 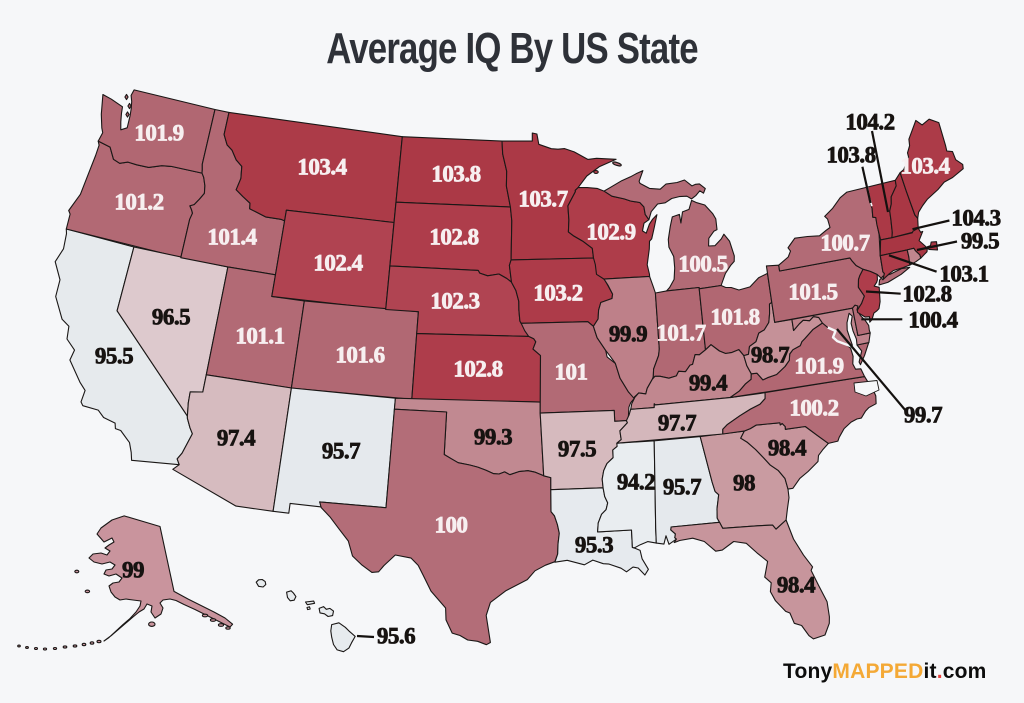 I want to click on svg-text: 101, so click(x=571, y=372).